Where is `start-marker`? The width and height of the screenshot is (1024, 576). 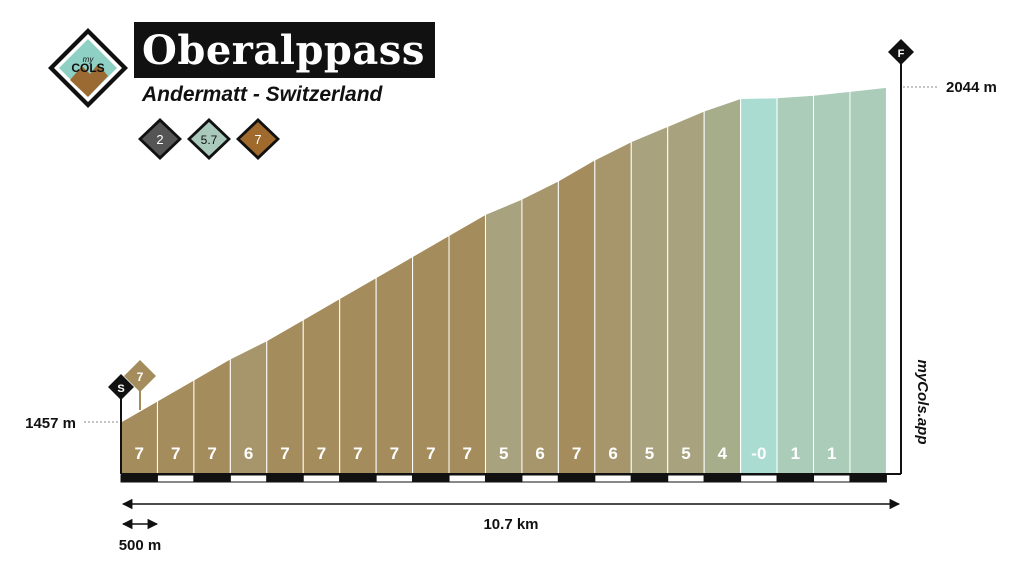
start-marker is located at coordinates (121, 387).